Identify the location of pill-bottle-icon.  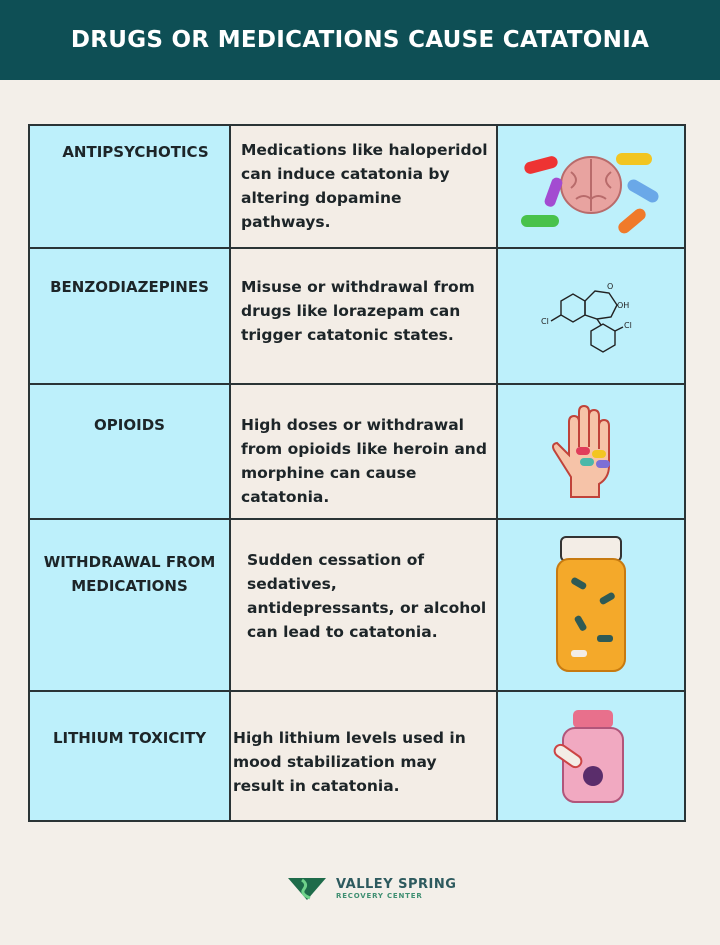
(591, 605).